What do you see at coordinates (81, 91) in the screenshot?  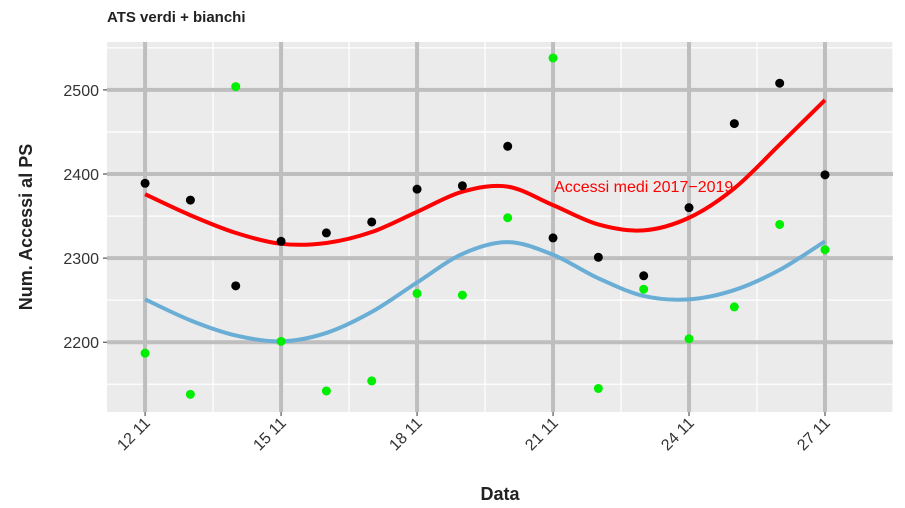 I see `y-tick-label: 2500` at bounding box center [81, 91].